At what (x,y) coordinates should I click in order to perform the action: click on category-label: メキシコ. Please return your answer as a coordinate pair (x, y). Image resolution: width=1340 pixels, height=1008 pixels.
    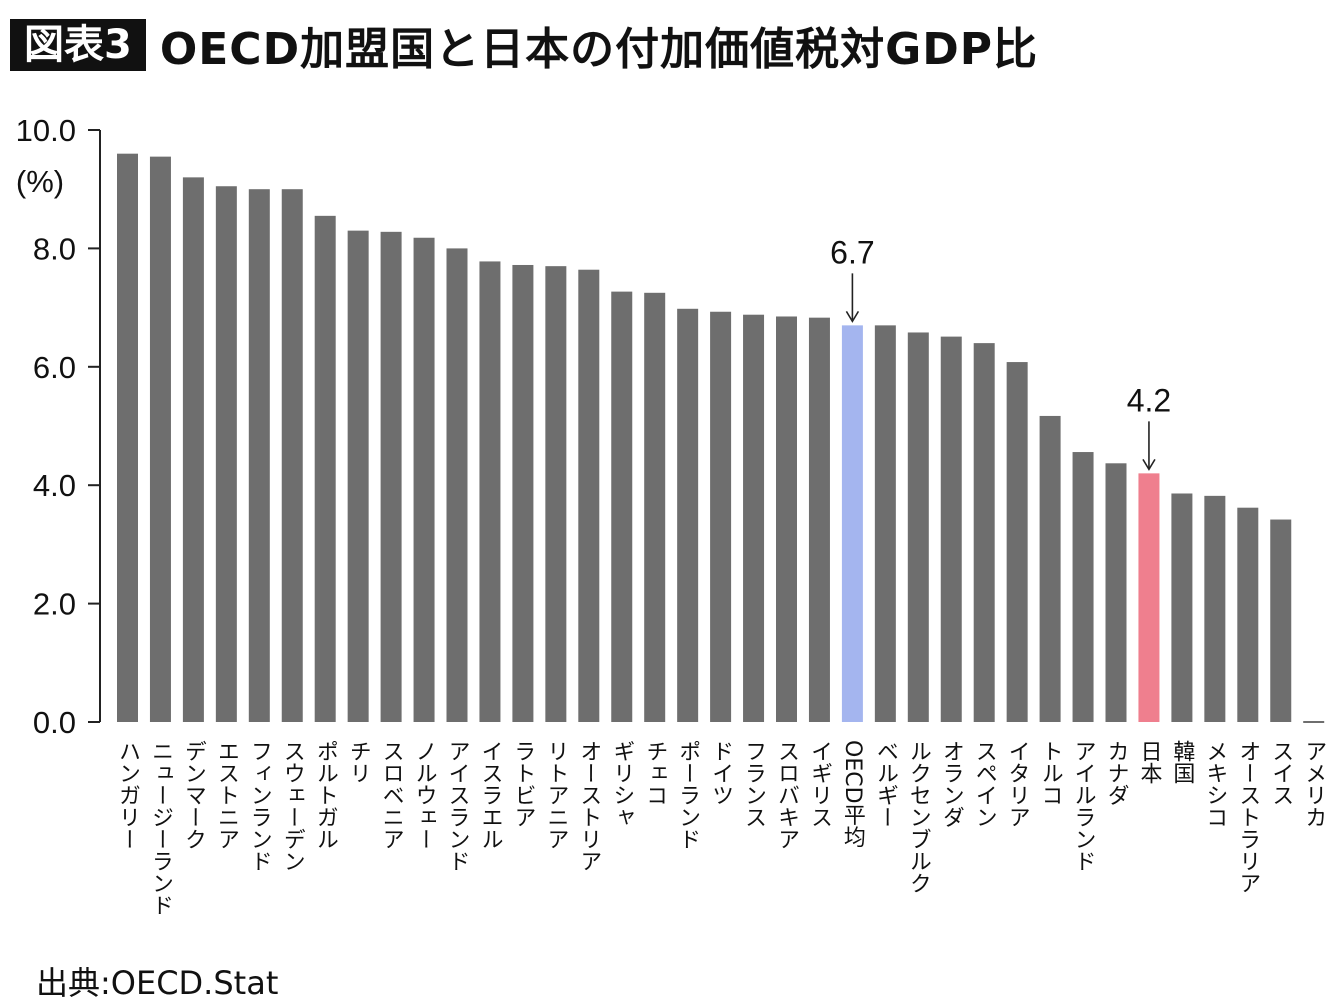
    Looking at the image, I should click on (1214, 784).